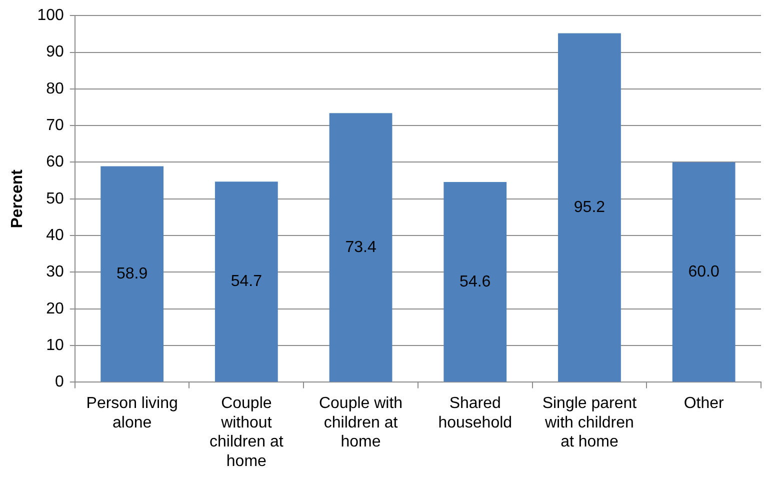 The width and height of the screenshot is (775, 477). Describe the element at coordinates (55, 52) in the screenshot. I see `y-tick-label: 90` at that location.